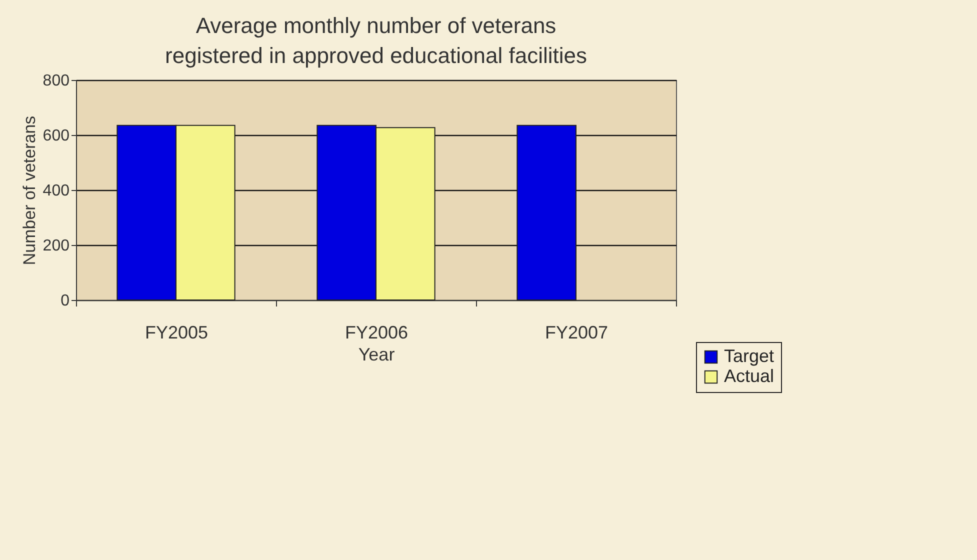  What do you see at coordinates (376, 332) in the screenshot?
I see `x-tick-label: FY2006` at bounding box center [376, 332].